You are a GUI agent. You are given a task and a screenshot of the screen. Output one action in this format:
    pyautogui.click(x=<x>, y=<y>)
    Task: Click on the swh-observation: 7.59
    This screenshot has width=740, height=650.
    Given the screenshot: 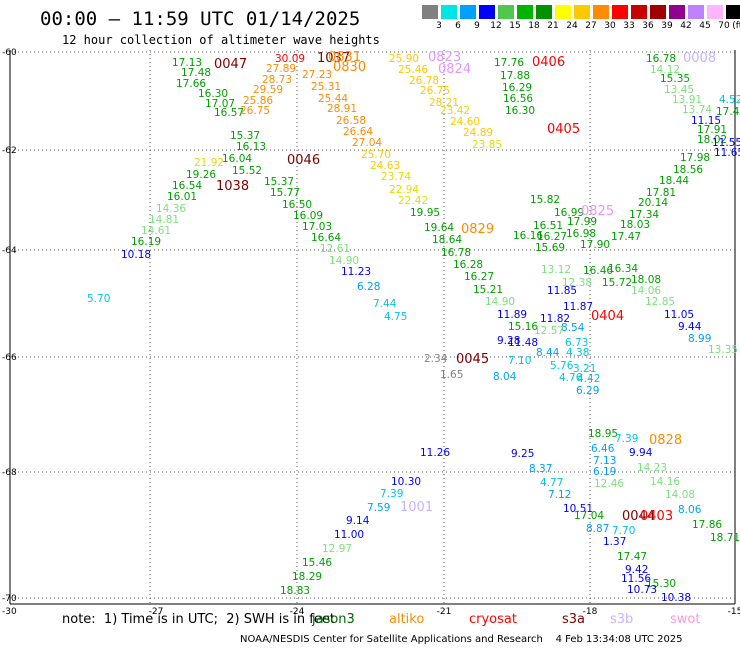 What is the action you would take?
    pyautogui.click(x=378, y=508)
    